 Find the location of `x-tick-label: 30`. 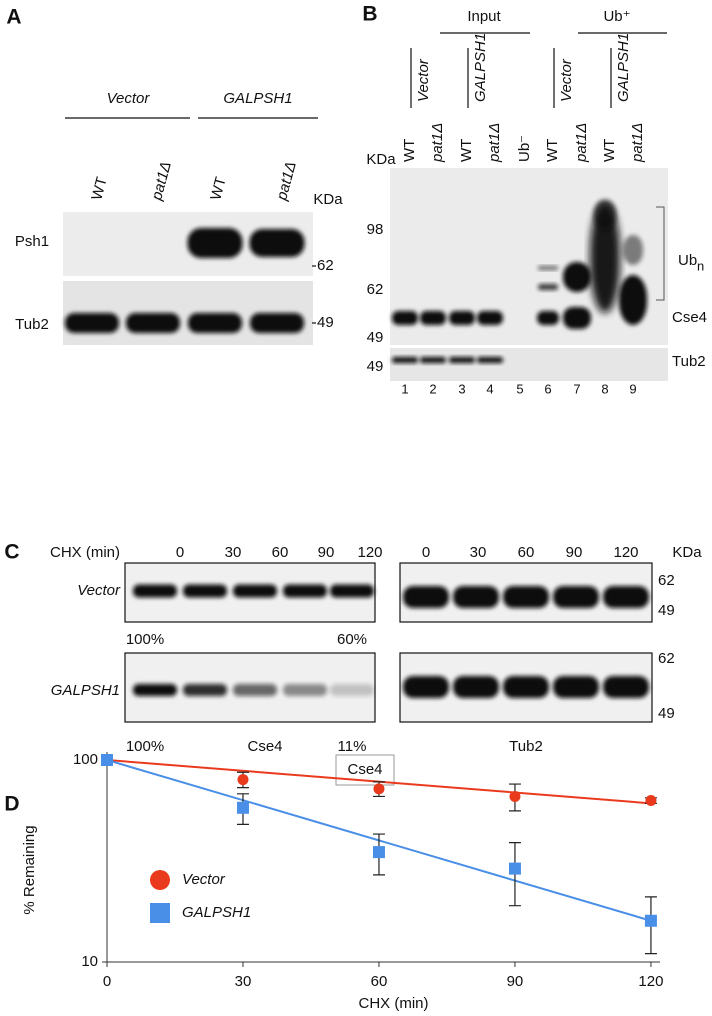

x-tick-label: 30 is located at coordinates (243, 981).